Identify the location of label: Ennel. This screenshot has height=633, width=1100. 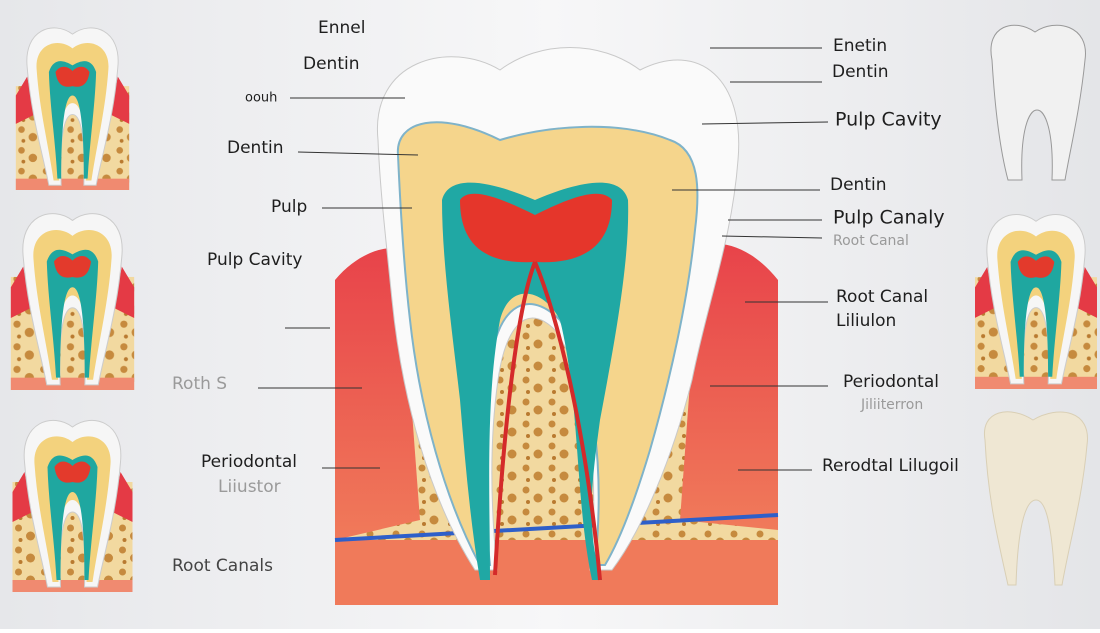
(341, 28).